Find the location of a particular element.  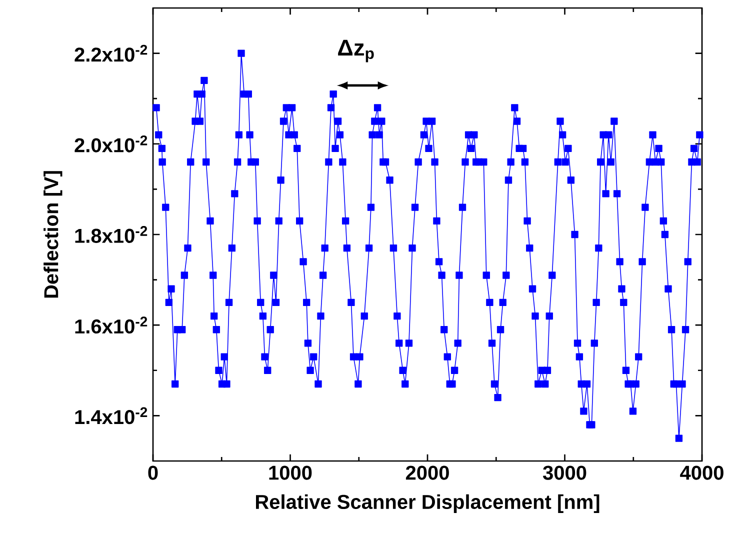

x-axis-title: Relative Scanner Displacement [nm] is located at coordinates (428, 503).